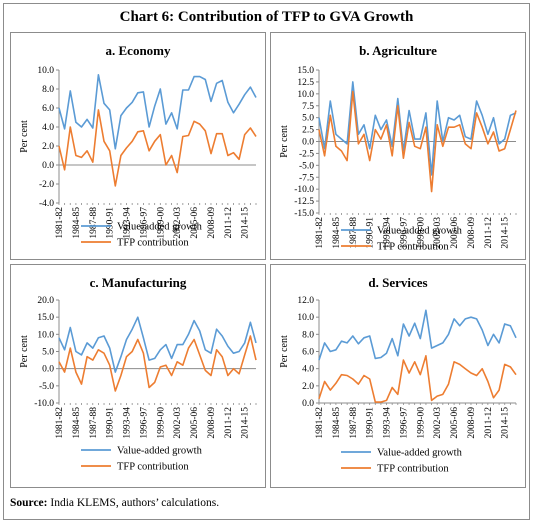 The image size is (533, 524). What do you see at coordinates (305, 301) in the screenshot?
I see `p3-y-tick-label: 12.0` at bounding box center [305, 301].